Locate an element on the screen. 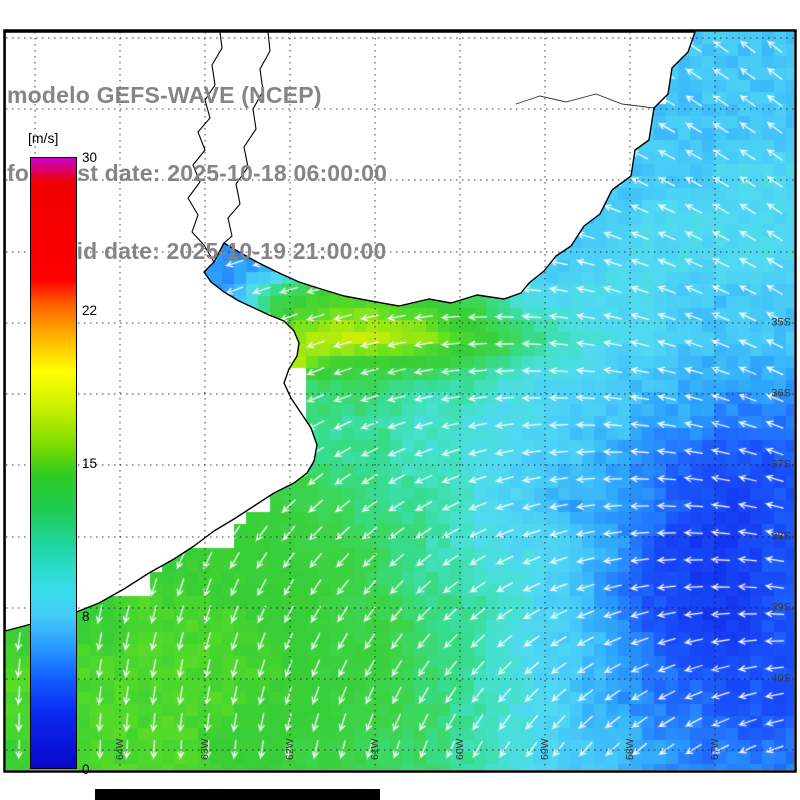 The image size is (800, 800). colorbar-tick-30: 30 is located at coordinates (90, 157).